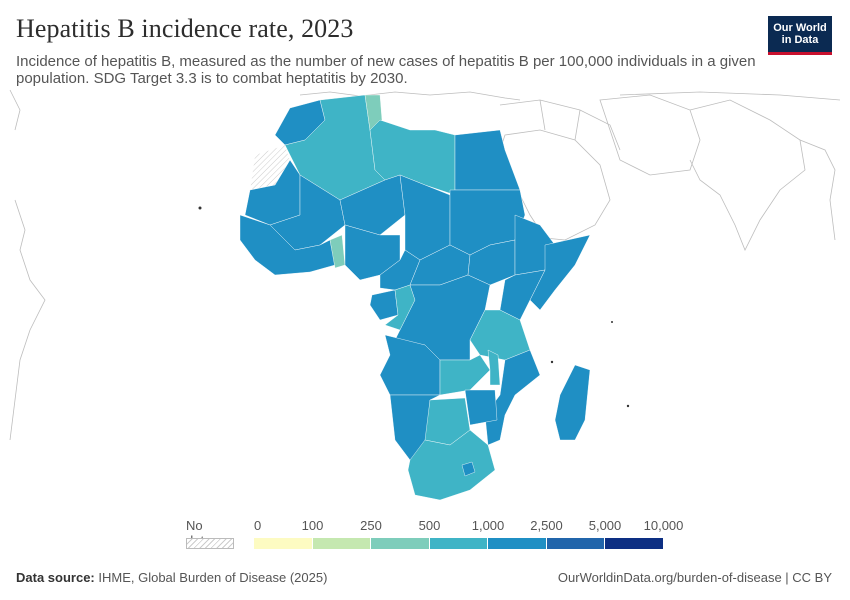 The height and width of the screenshot is (600, 850). I want to click on europe-outline, so click(410, 96).